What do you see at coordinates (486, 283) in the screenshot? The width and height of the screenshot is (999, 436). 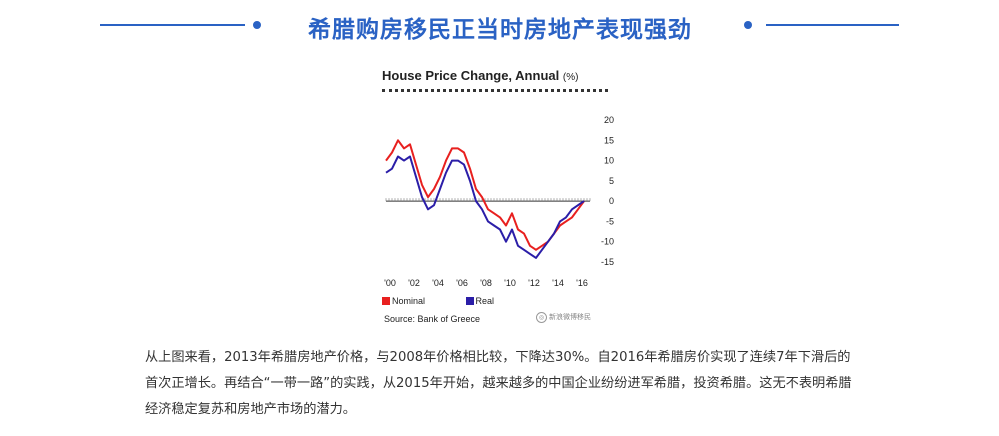 I see `x-tick-label: '08` at bounding box center [486, 283].